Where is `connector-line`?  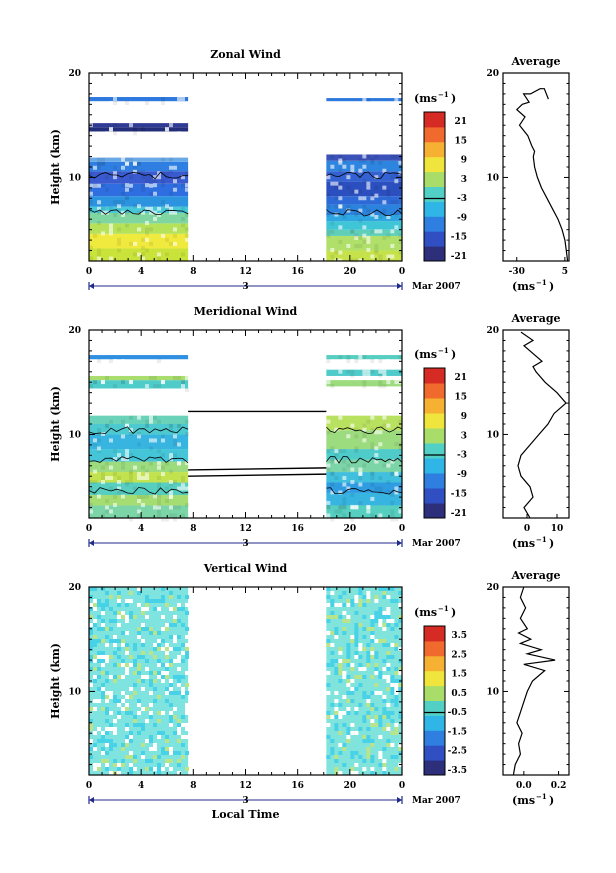 connector-line is located at coordinates (257, 469).